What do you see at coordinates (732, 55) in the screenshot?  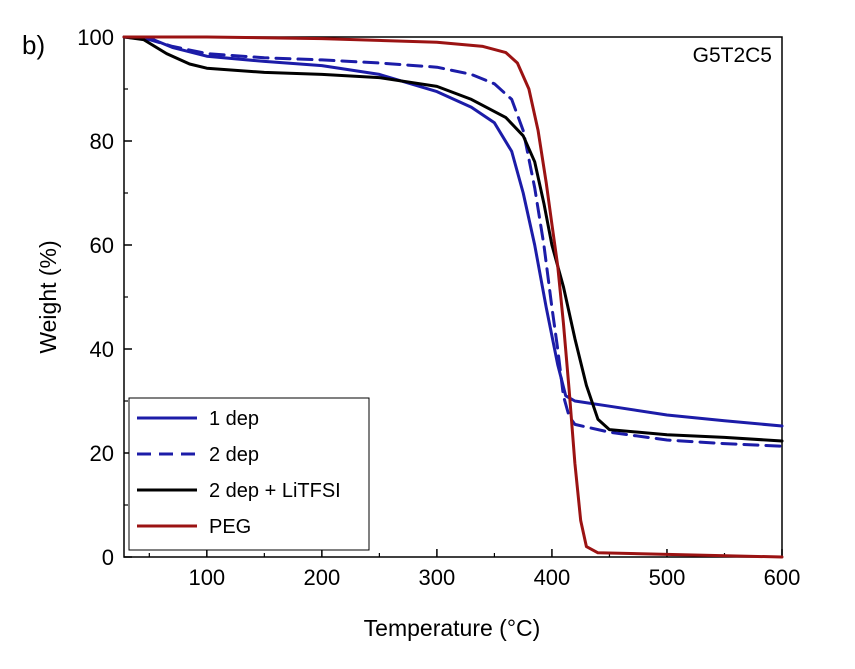 I see `sample-annotation: G5T2C5` at bounding box center [732, 55].